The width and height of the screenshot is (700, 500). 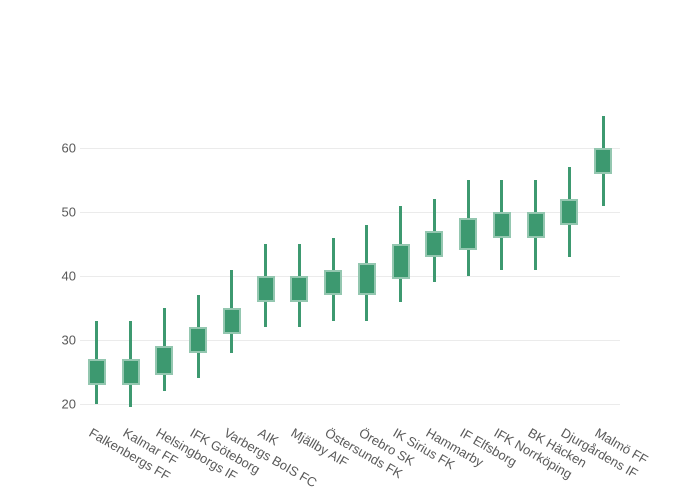 I want to click on y-axis-tick-label: 20, so click(x=68, y=404).